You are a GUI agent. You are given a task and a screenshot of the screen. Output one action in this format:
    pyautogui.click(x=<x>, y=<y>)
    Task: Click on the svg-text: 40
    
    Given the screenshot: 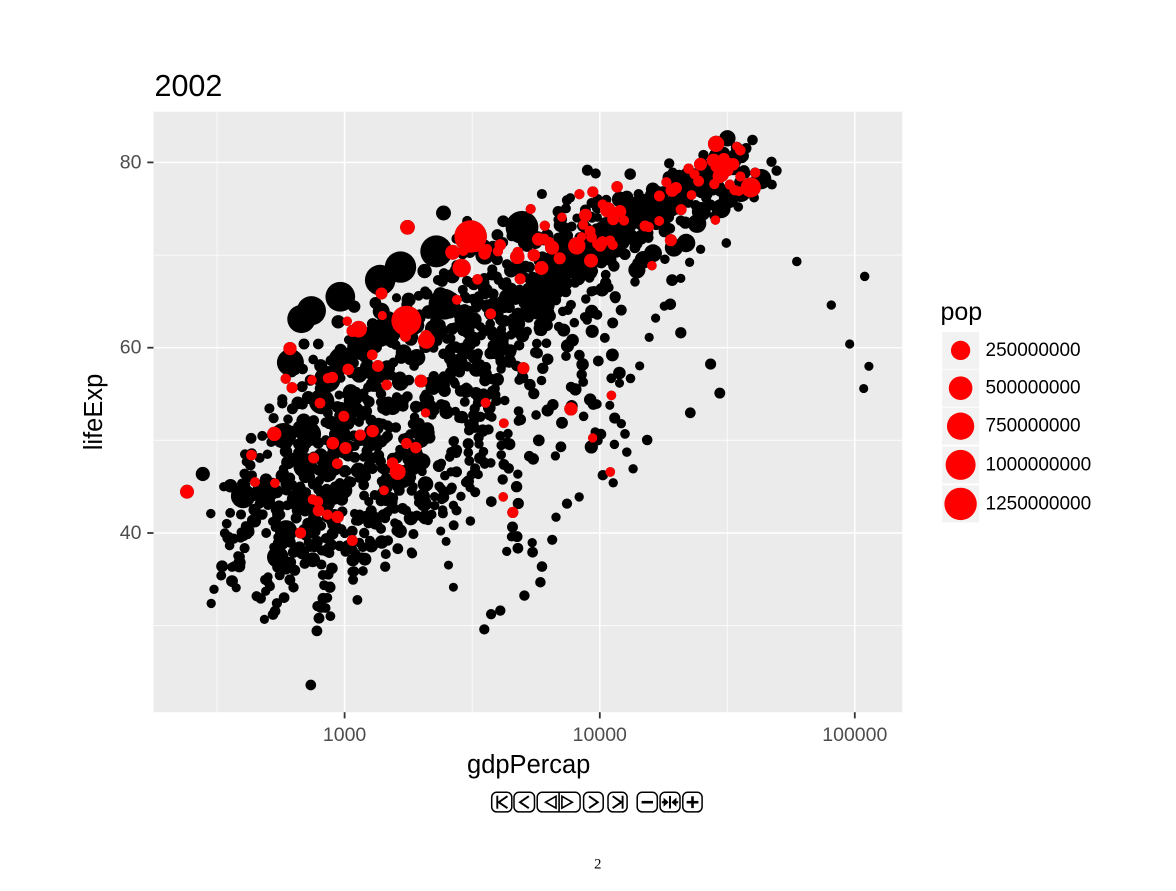 What is the action you would take?
    pyautogui.click(x=131, y=533)
    